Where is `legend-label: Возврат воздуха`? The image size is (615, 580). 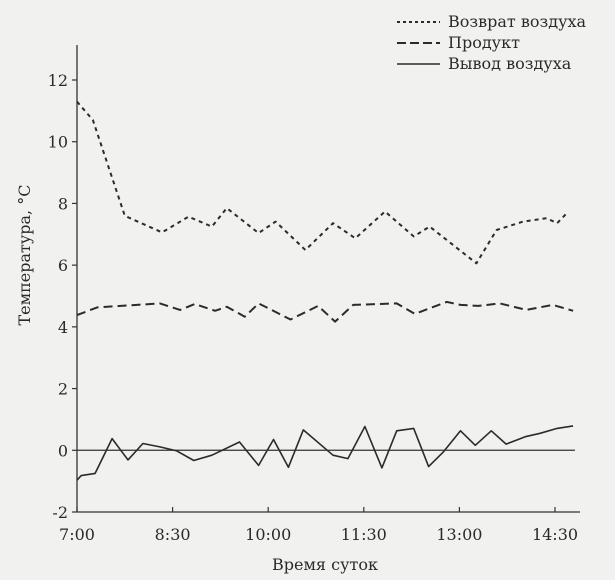 legend-label: Возврат воздуха is located at coordinates (517, 21).